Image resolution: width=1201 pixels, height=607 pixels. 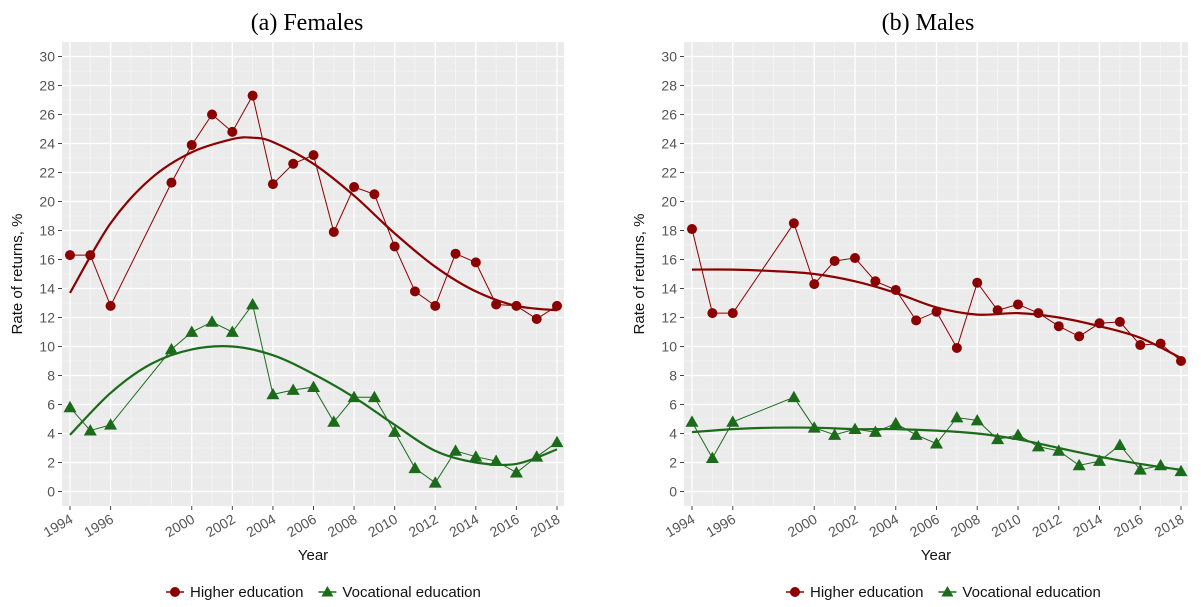 I want to click on y-tick-label: 16, so click(x=47, y=260).